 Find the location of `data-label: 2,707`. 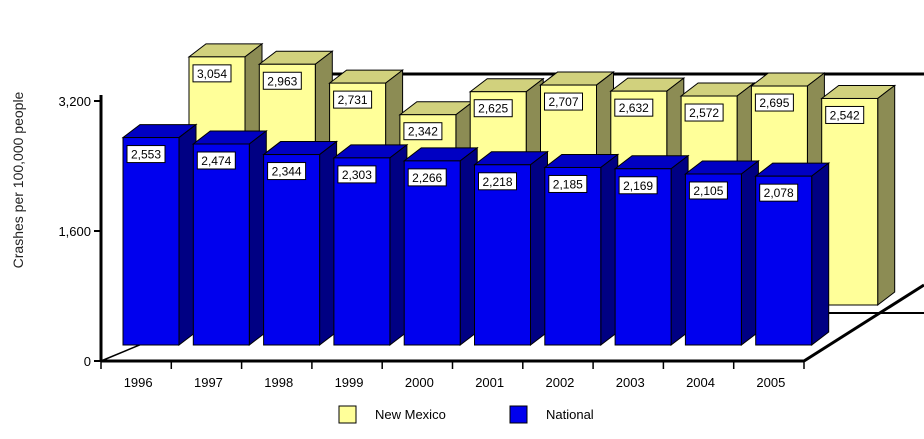

data-label: 2,707 is located at coordinates (563, 102).